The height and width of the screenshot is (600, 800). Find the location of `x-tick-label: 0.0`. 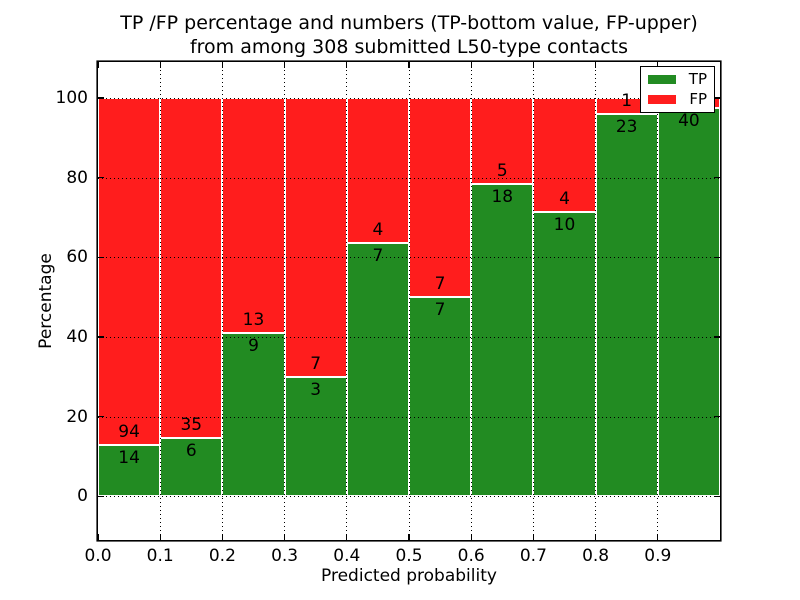

x-tick-label: 0.0 is located at coordinates (98, 556).